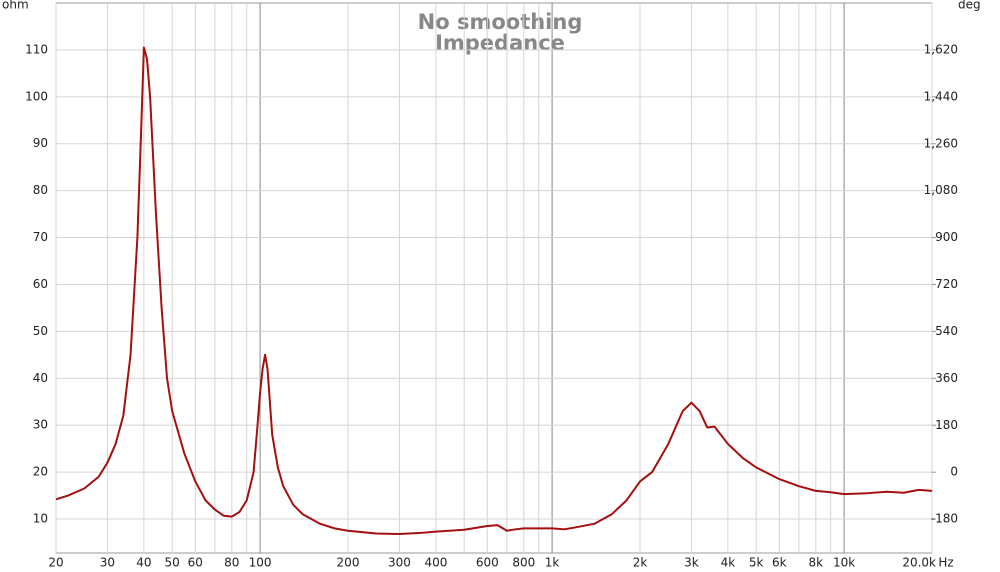  What do you see at coordinates (40, 378) in the screenshot?
I see `y-tick-label: 40` at bounding box center [40, 378].